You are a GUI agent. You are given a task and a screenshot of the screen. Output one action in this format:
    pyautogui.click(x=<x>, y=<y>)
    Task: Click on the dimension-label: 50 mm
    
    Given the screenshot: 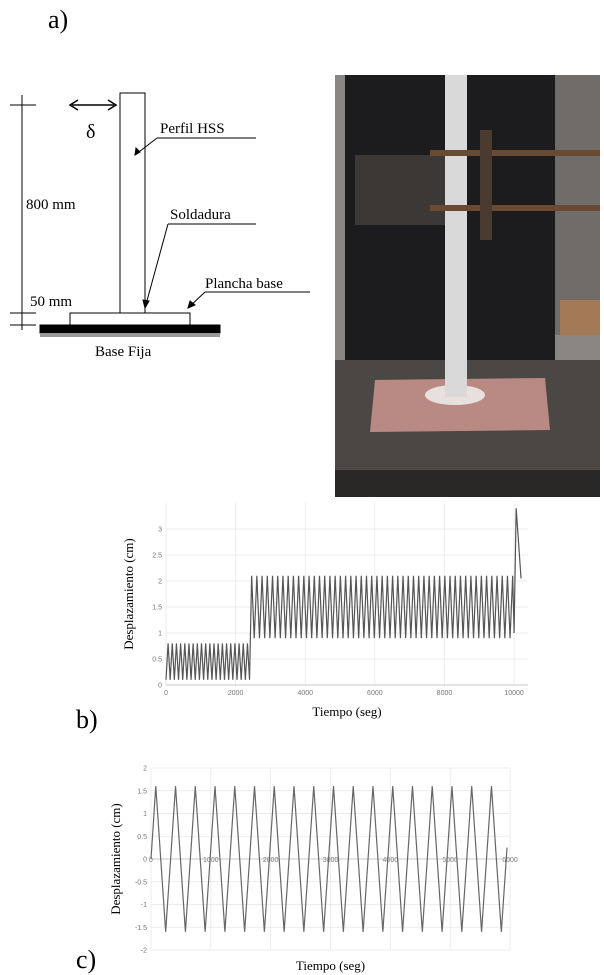 What is the action you would take?
    pyautogui.click(x=51, y=302)
    